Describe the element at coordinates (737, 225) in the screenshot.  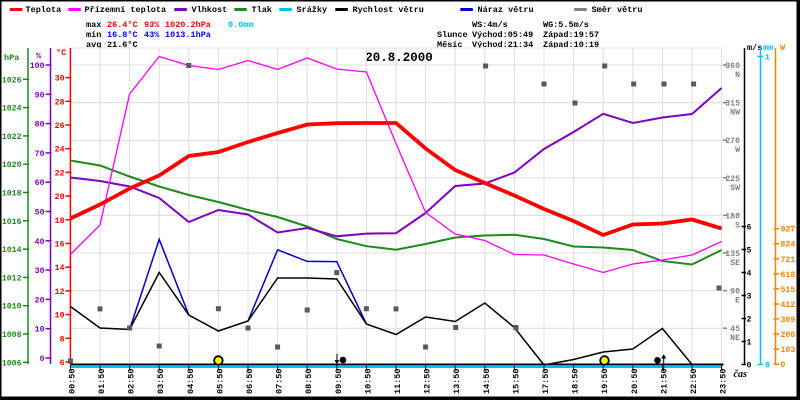
I see `svg-text: S` at that location.